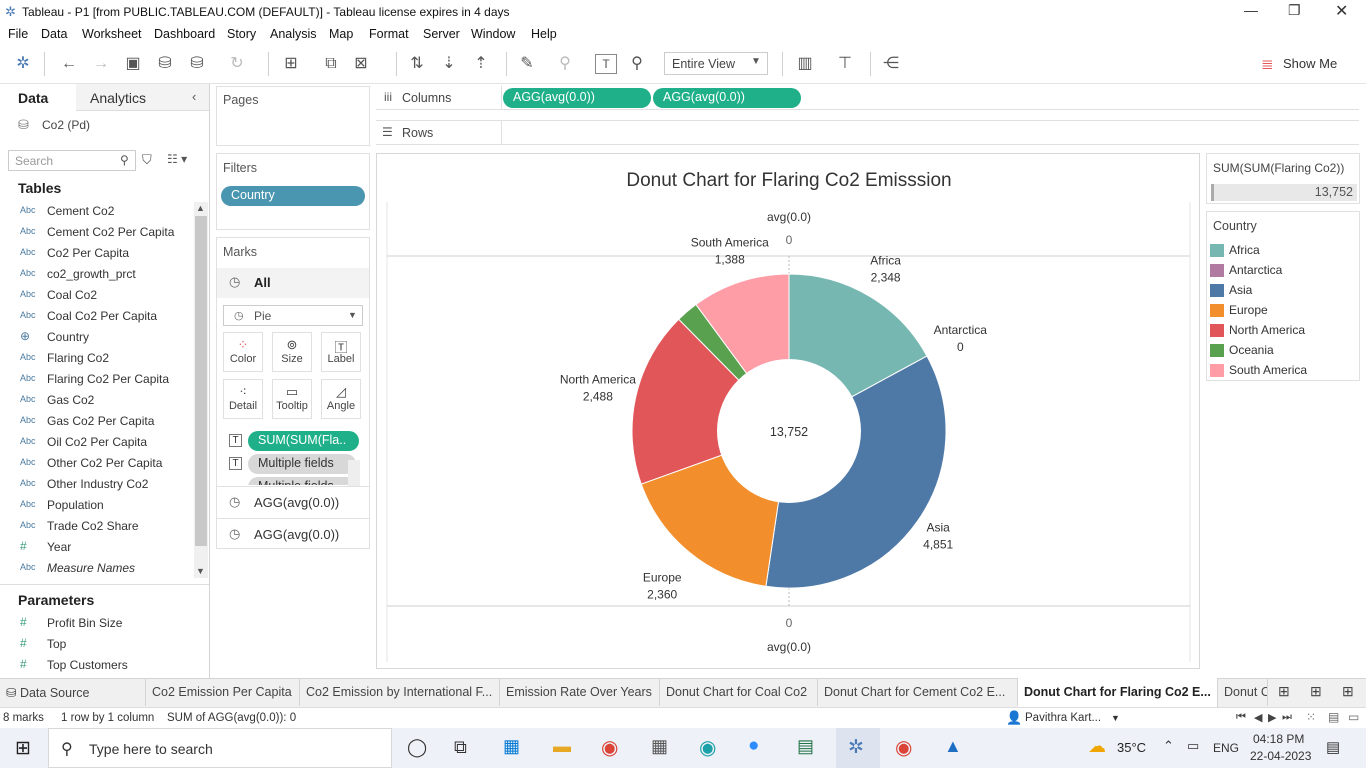 This screenshot has width=1366, height=768. Describe the element at coordinates (101, 63) in the screenshot. I see `redo-icon: →` at that location.